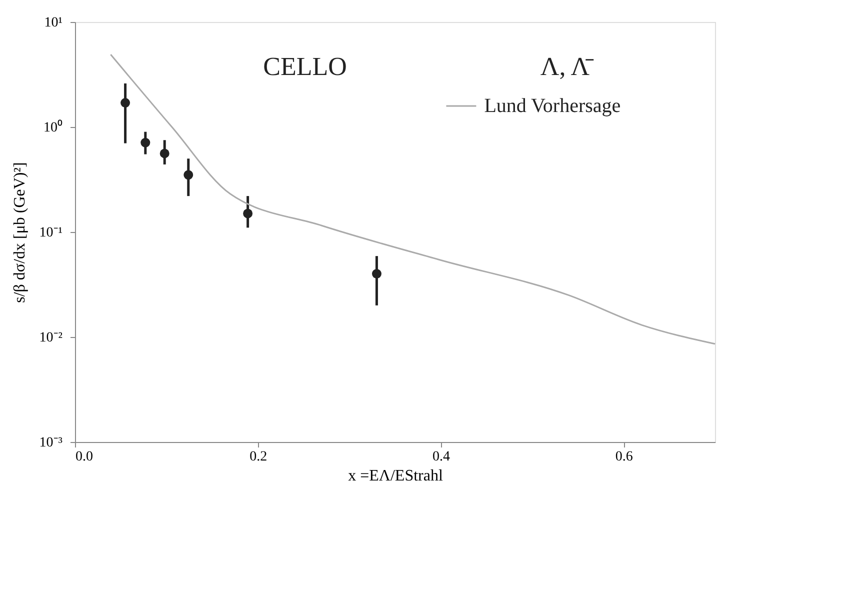 This screenshot has height=593, width=867. Describe the element at coordinates (396, 476) in the screenshot. I see `x-axis-title: x =EΛ/EStrahl` at that location.